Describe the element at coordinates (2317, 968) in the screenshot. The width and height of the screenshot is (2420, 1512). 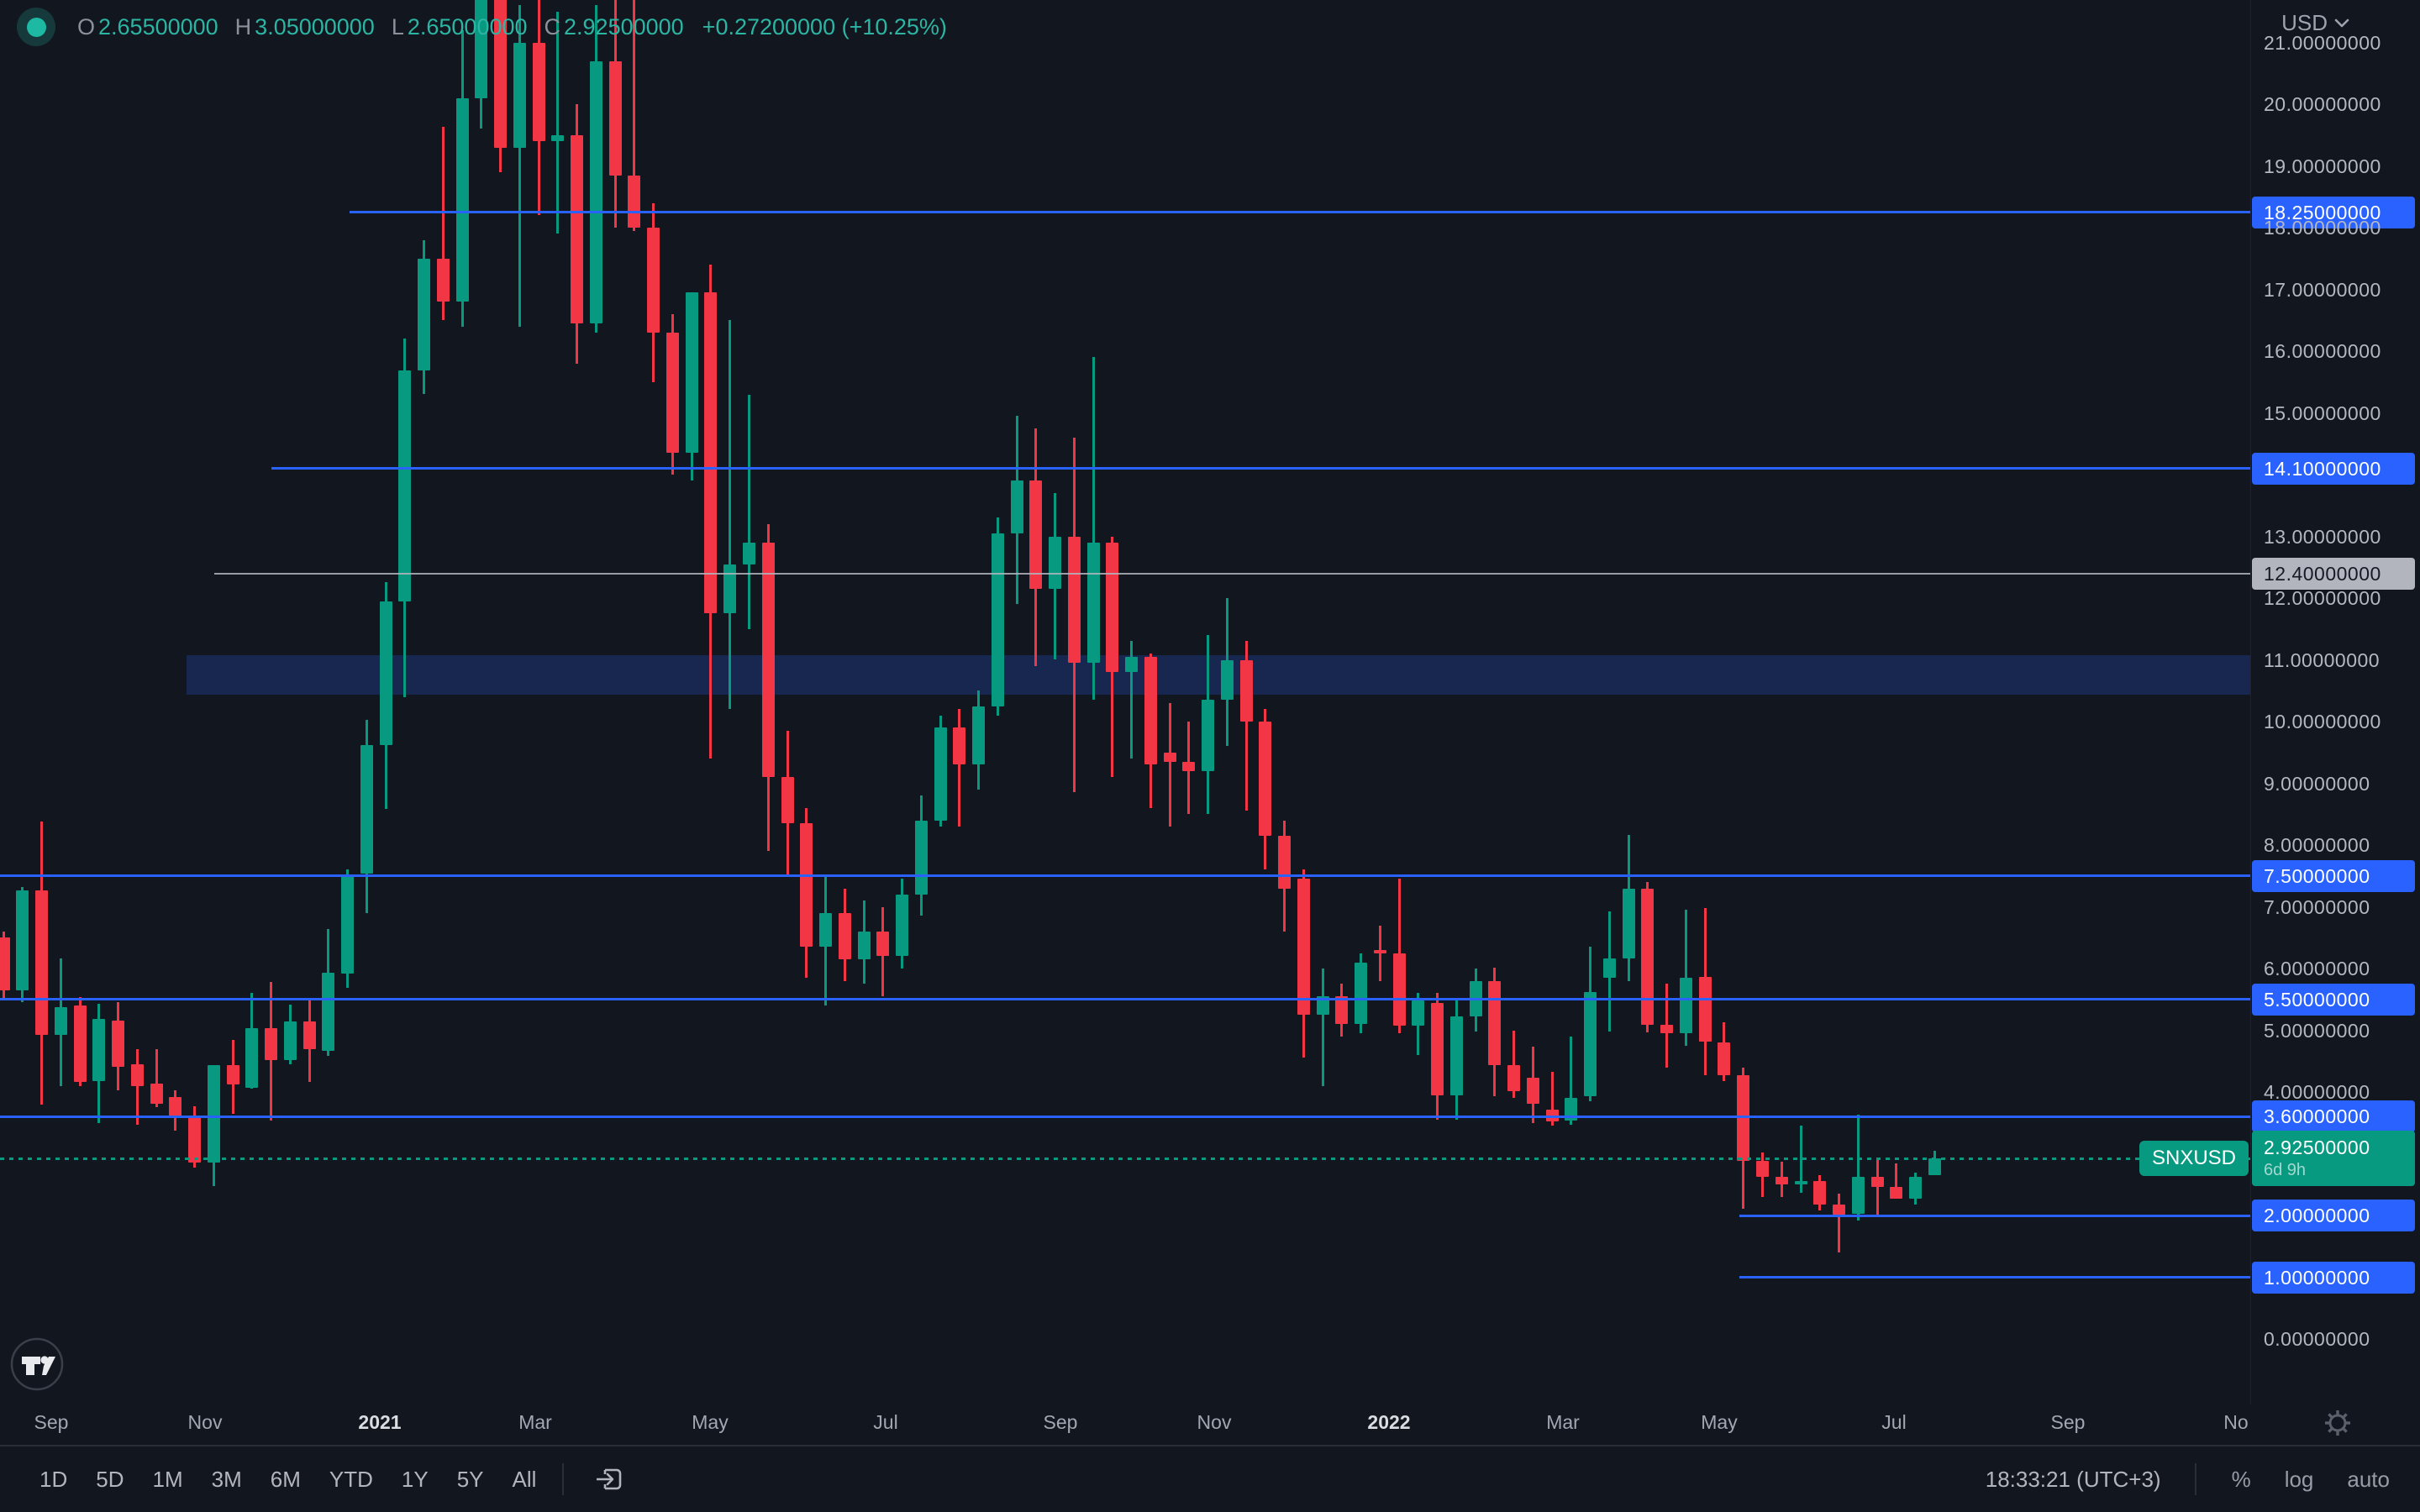
I see `price-axis-label: 6.00000000` at that location.